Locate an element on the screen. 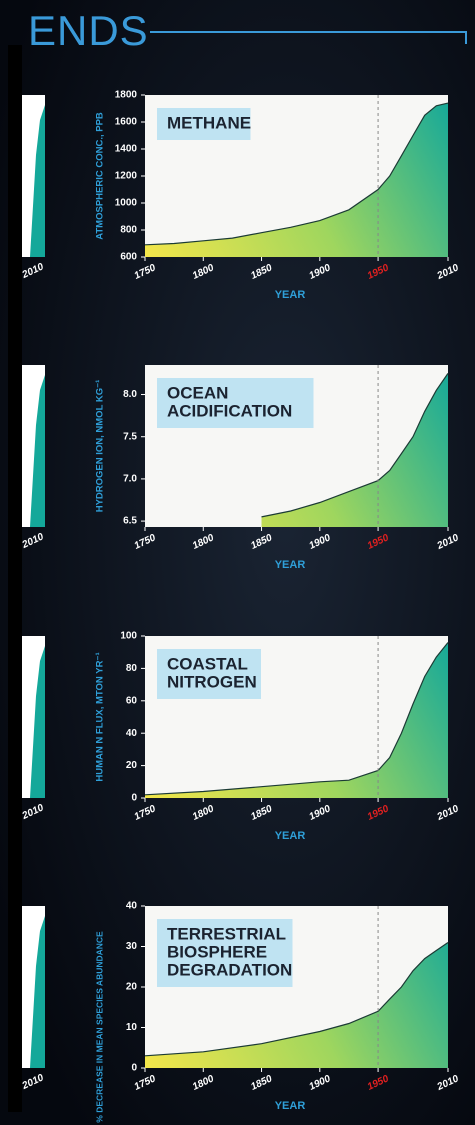  y-tick-label: 7.0 is located at coordinates (130, 479).